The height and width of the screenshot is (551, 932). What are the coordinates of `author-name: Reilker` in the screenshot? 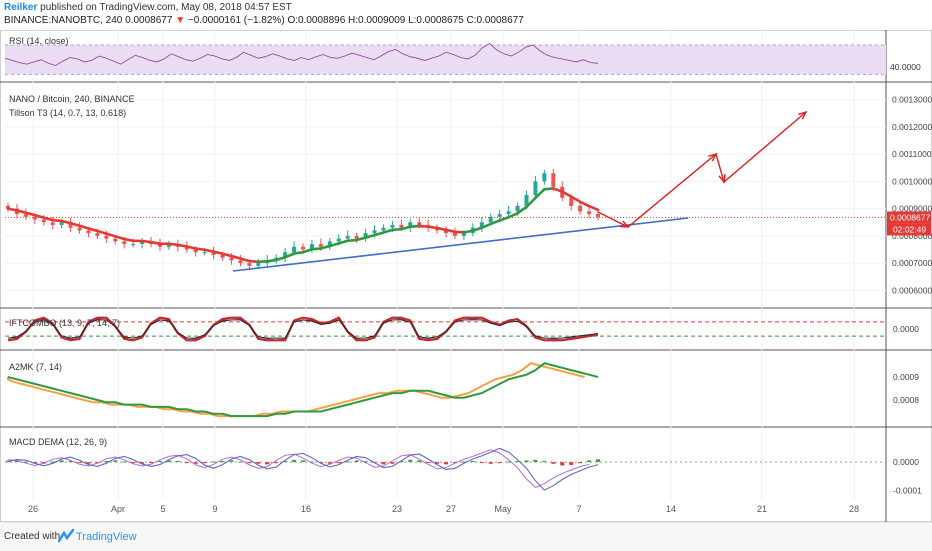 It's located at (20, 7).